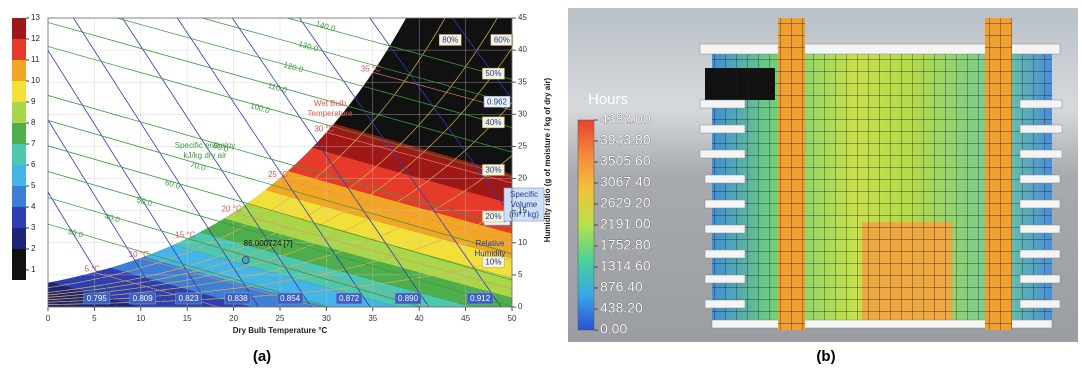 This screenshot has width=1082, height=372. Describe the element at coordinates (330, 103) in the screenshot. I see `wet-bulb-title: Wet Bulb` at that location.